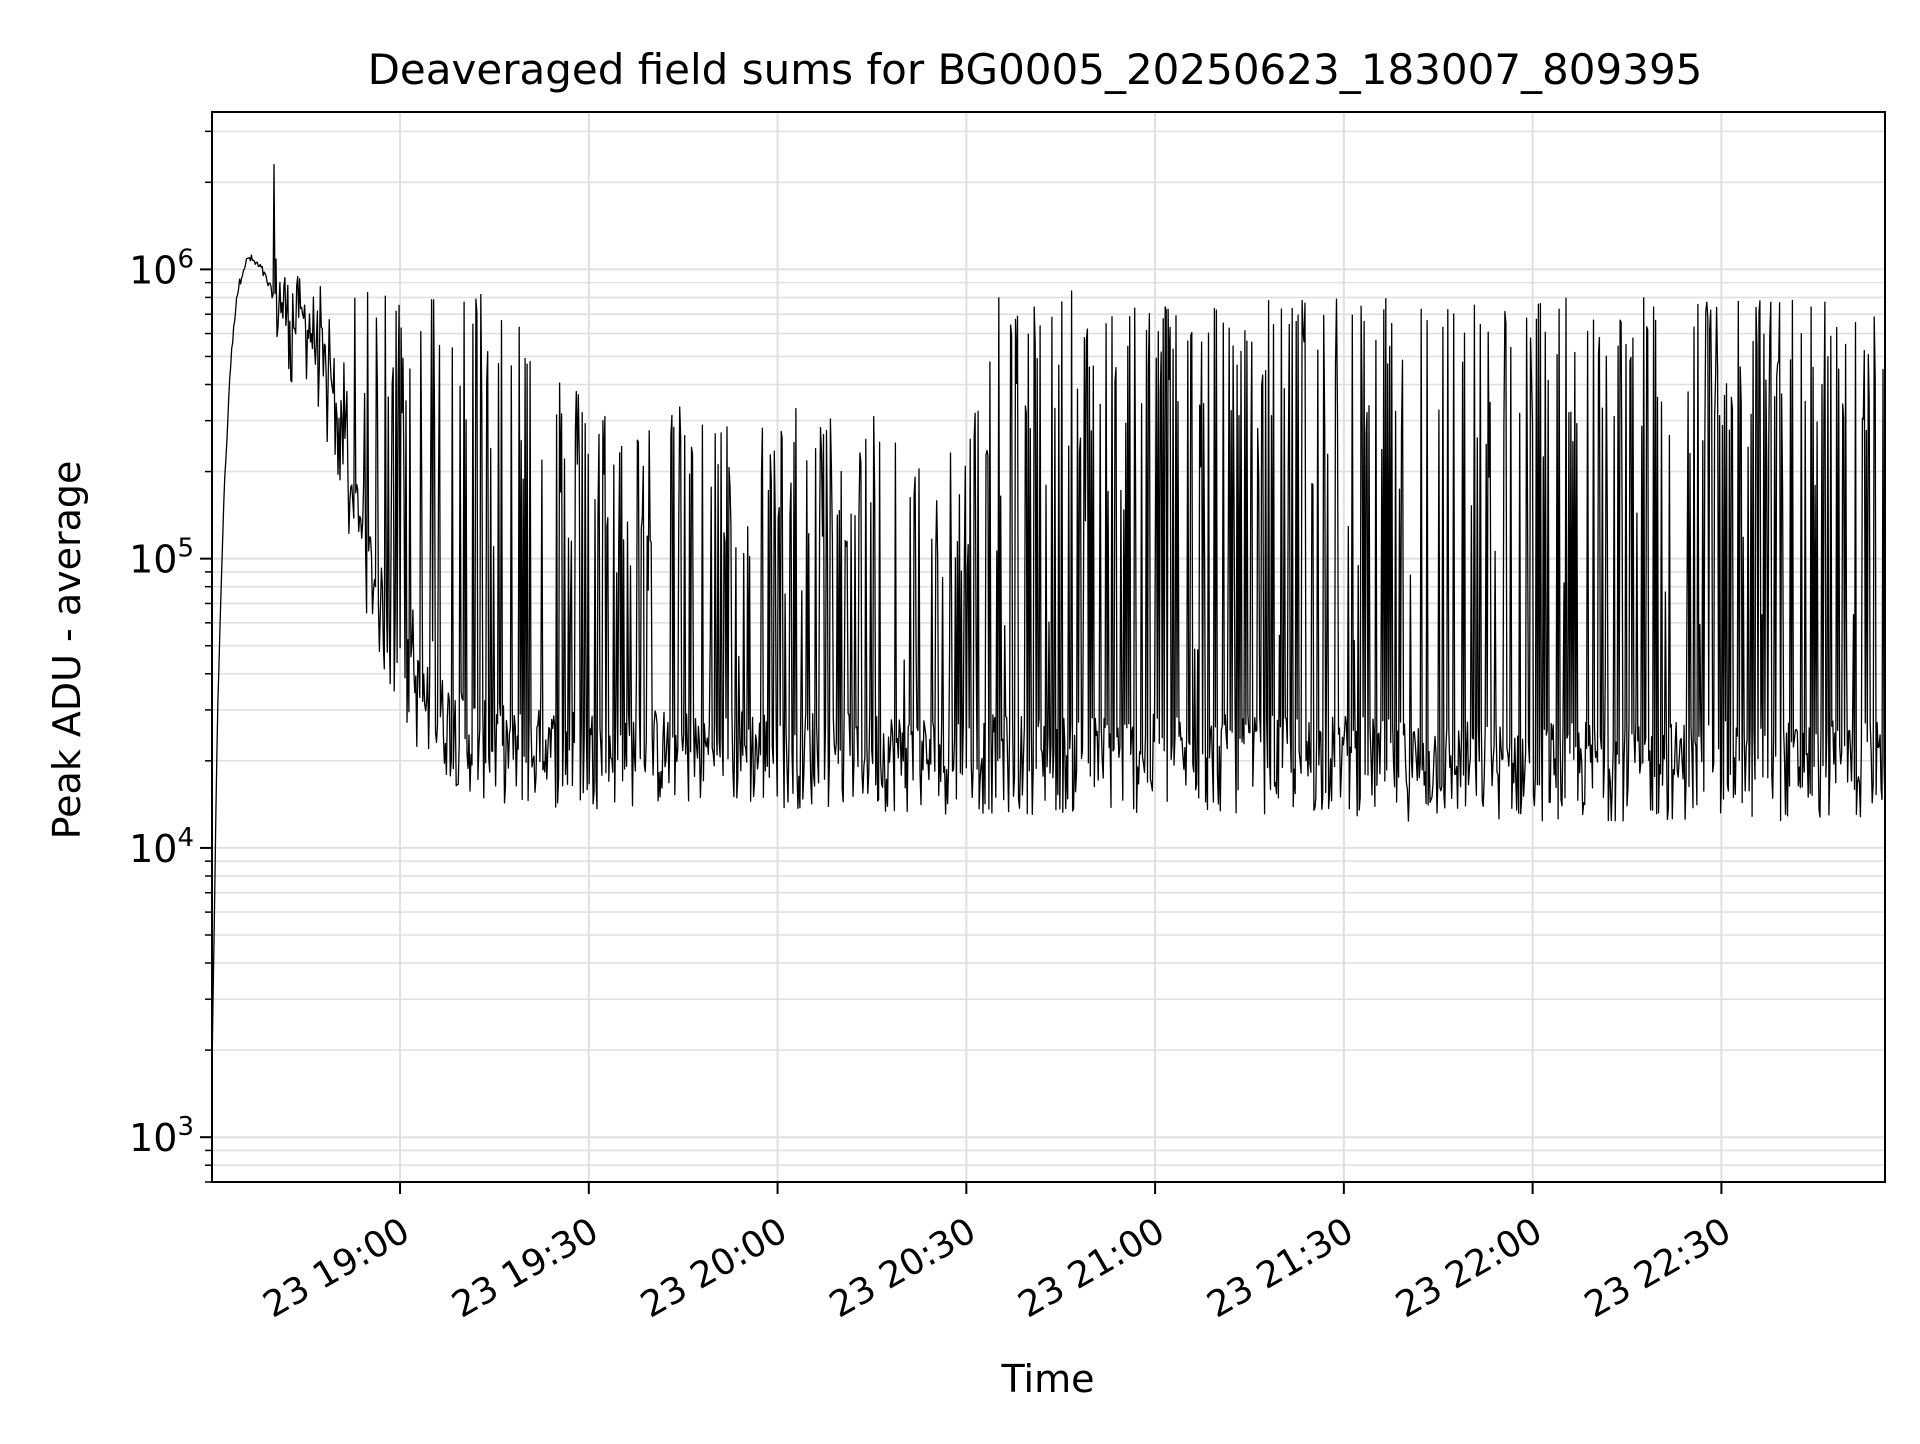  What do you see at coordinates (67, 650) in the screenshot?
I see `y-axis-label: Peak ADU - average` at bounding box center [67, 650].